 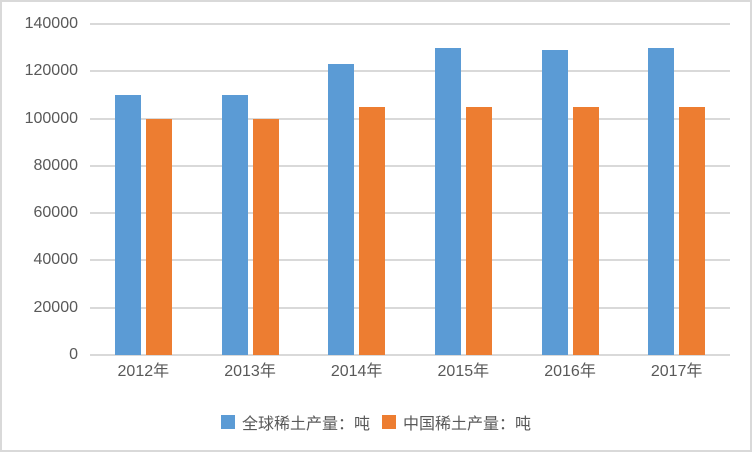 I want to click on x-tick-label-2013: 2013年, so click(x=250, y=371).